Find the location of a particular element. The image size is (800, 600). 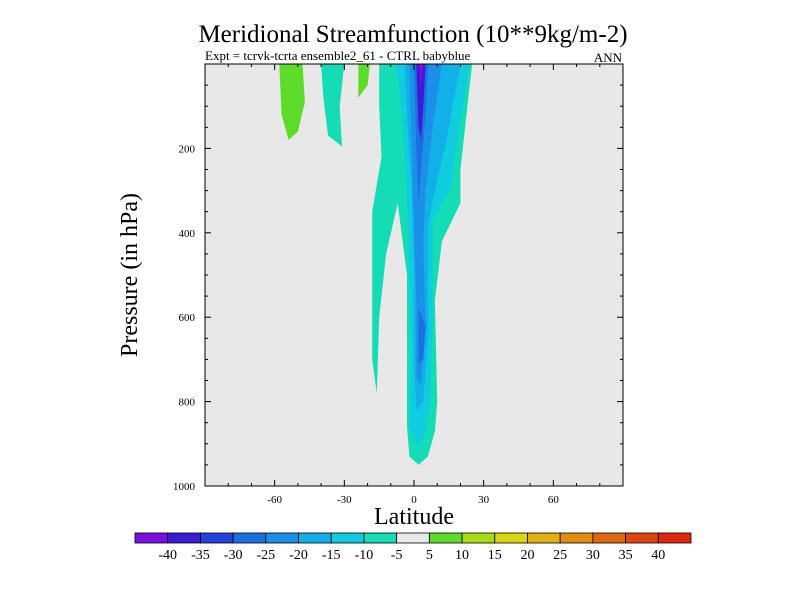

colorbar-label: -20 is located at coordinates (298, 555).